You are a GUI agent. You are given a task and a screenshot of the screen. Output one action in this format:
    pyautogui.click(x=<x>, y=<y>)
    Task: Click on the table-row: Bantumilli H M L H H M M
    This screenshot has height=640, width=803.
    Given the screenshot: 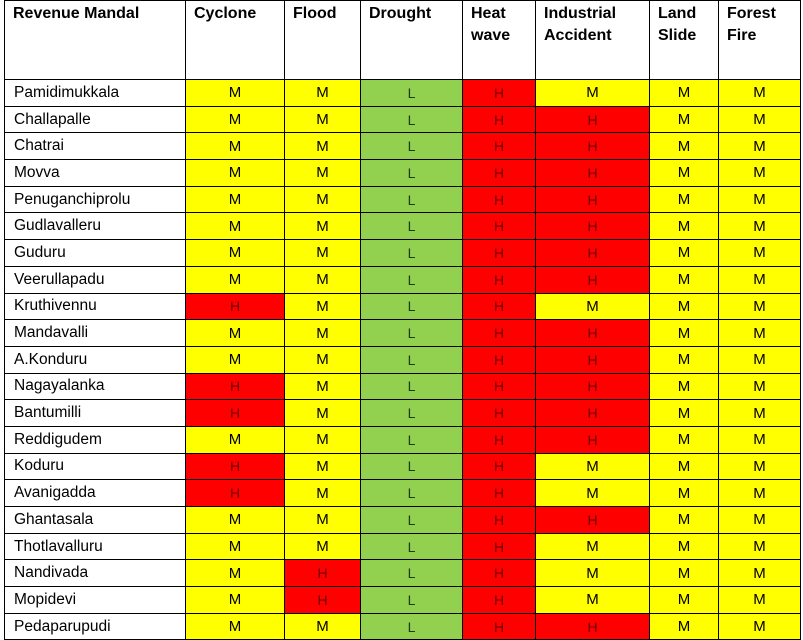 What is the action you would take?
    pyautogui.click(x=402, y=413)
    